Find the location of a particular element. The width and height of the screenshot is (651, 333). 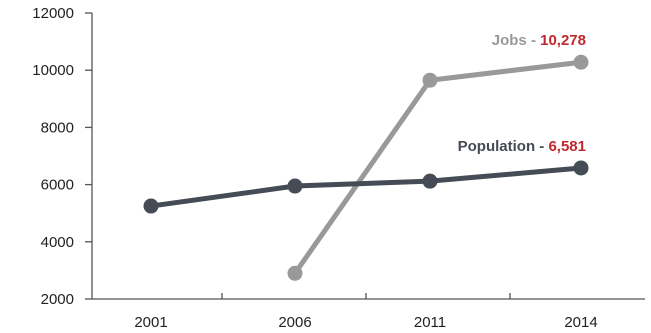

population-label-value: 6,581 is located at coordinates (567, 146).